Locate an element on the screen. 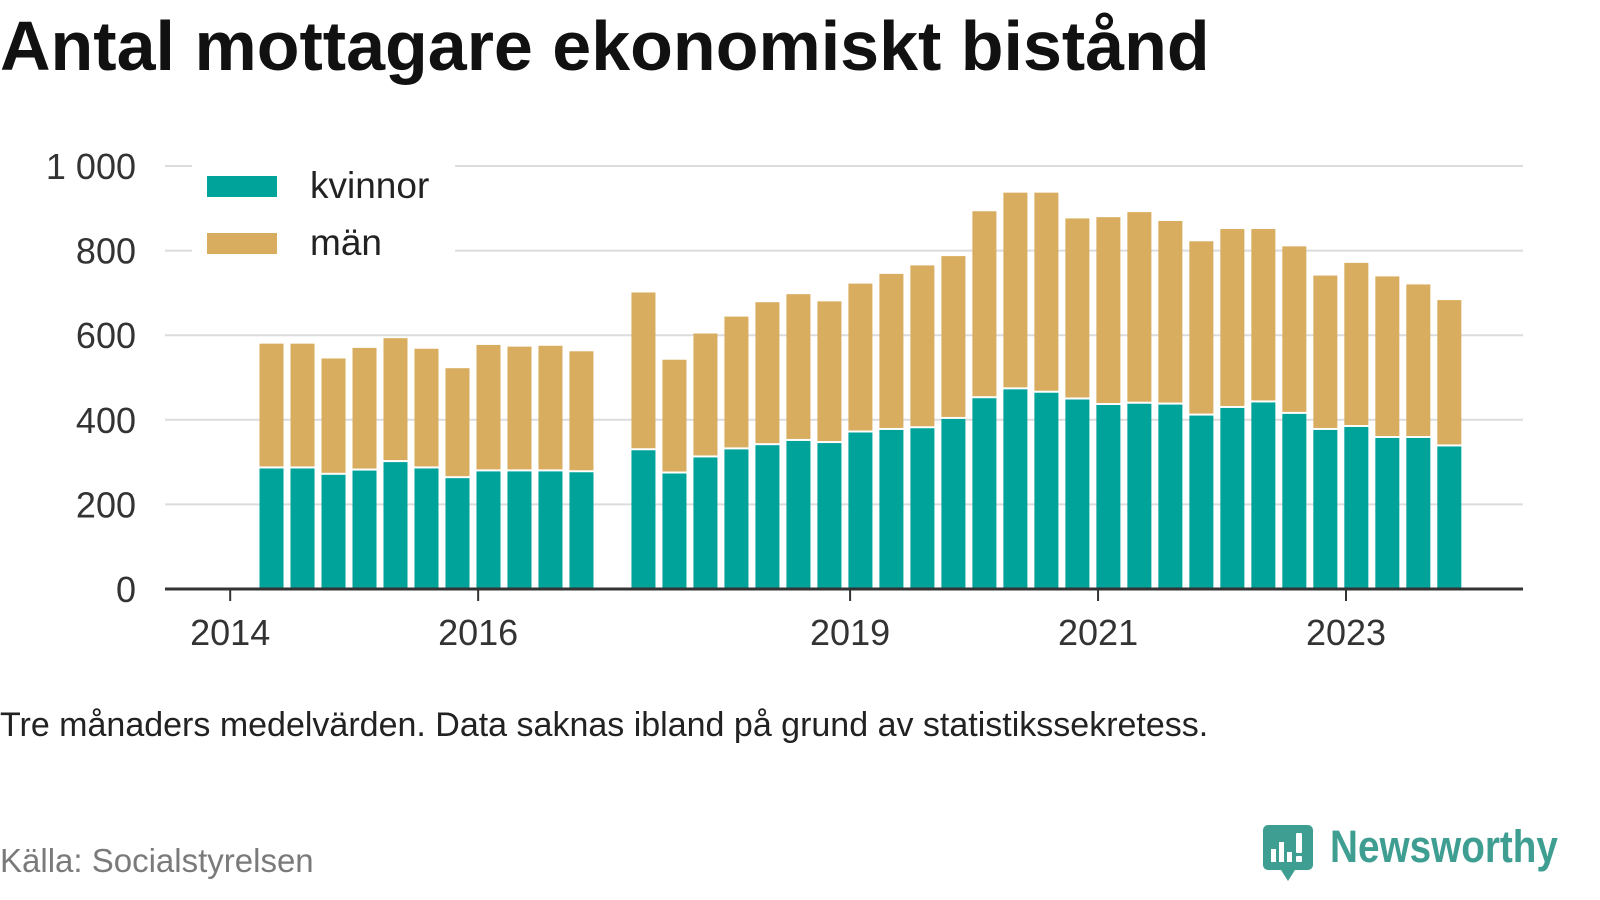 The width and height of the screenshot is (1600, 900). y-tick-label-800: 800 is located at coordinates (106, 251).